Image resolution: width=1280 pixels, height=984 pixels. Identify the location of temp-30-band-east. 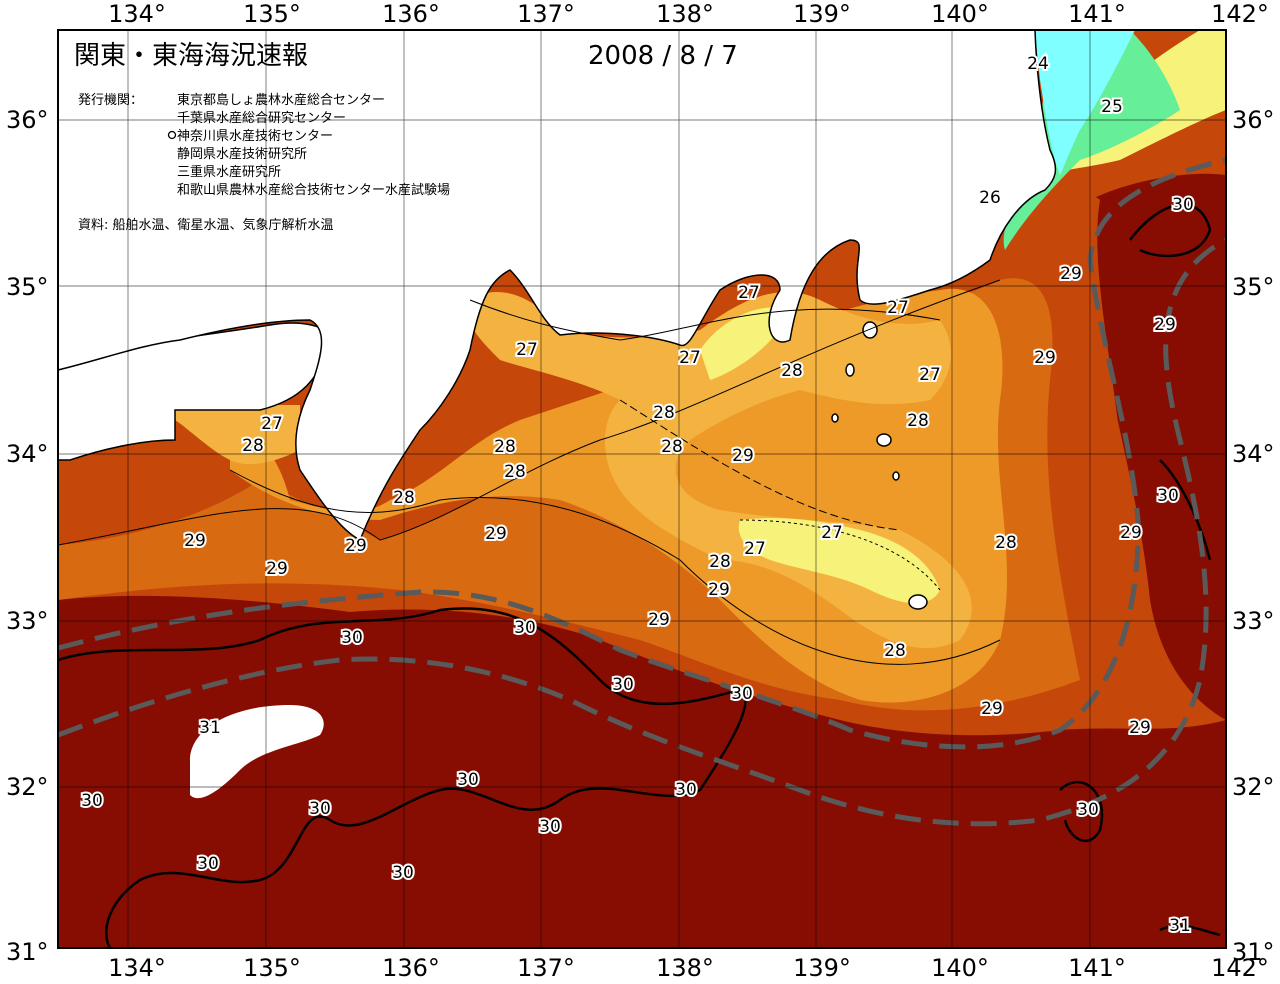
(1105, 457).